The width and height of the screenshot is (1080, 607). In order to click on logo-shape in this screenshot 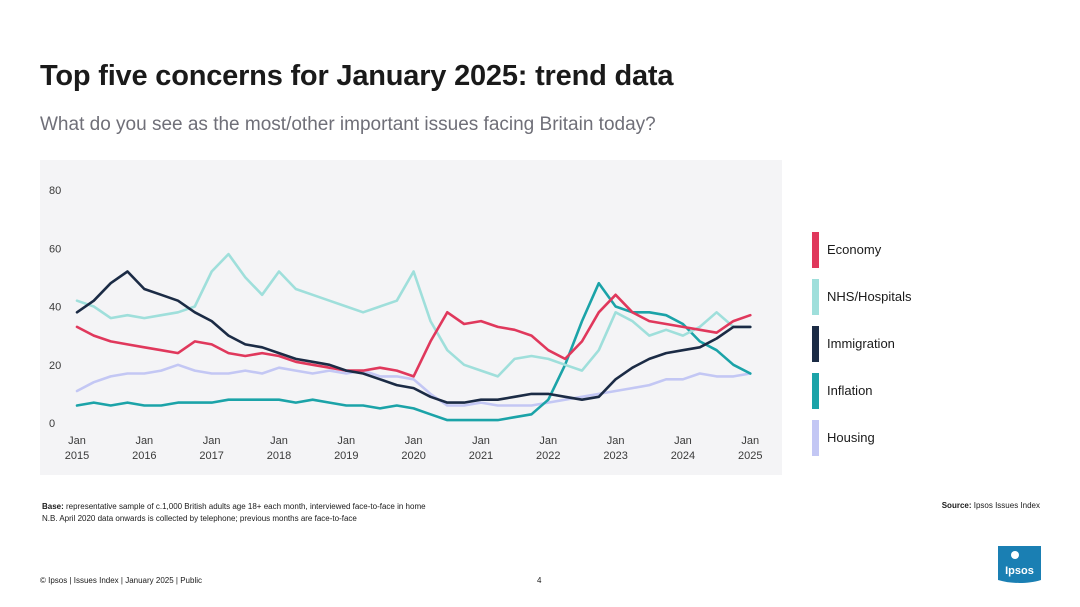, I will do `click(1019, 564)`.